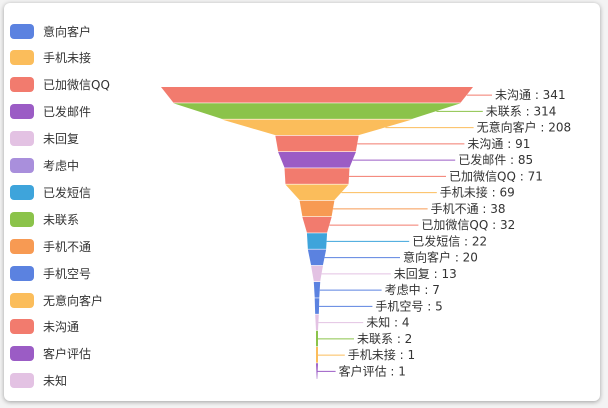 This screenshot has height=408, width=608. What do you see at coordinates (477, 192) in the screenshot?
I see `funnel-label: 手机未接 : 69` at bounding box center [477, 192].